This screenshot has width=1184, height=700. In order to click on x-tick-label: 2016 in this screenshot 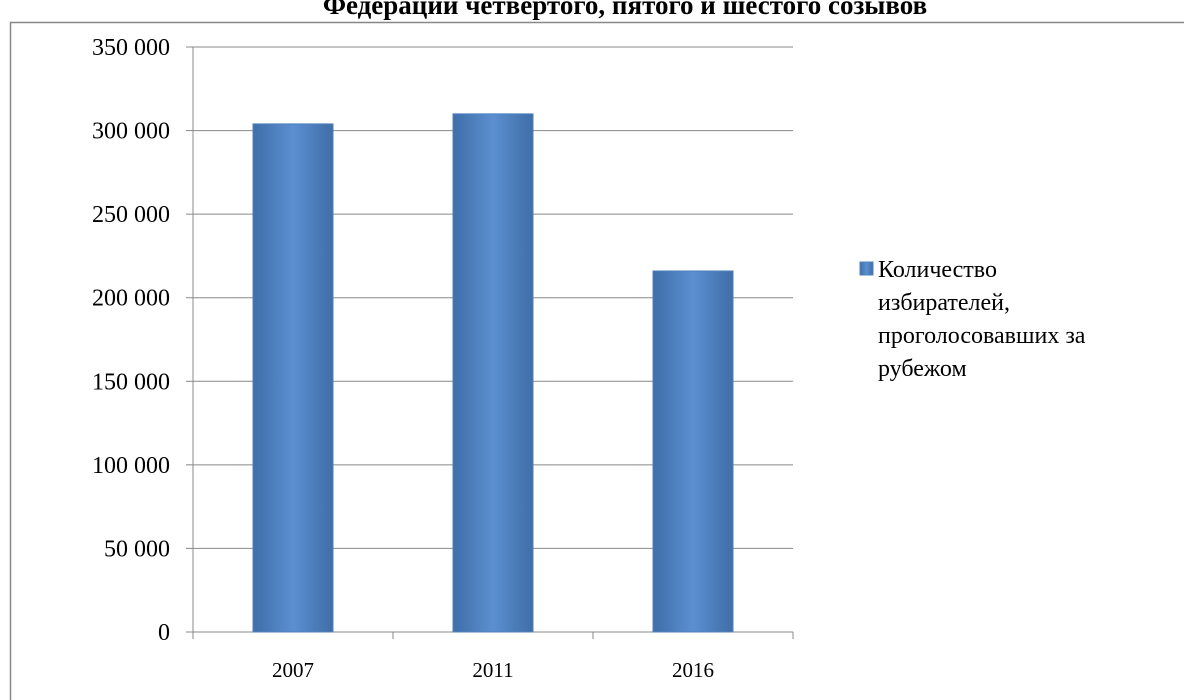, I will do `click(693, 670)`.